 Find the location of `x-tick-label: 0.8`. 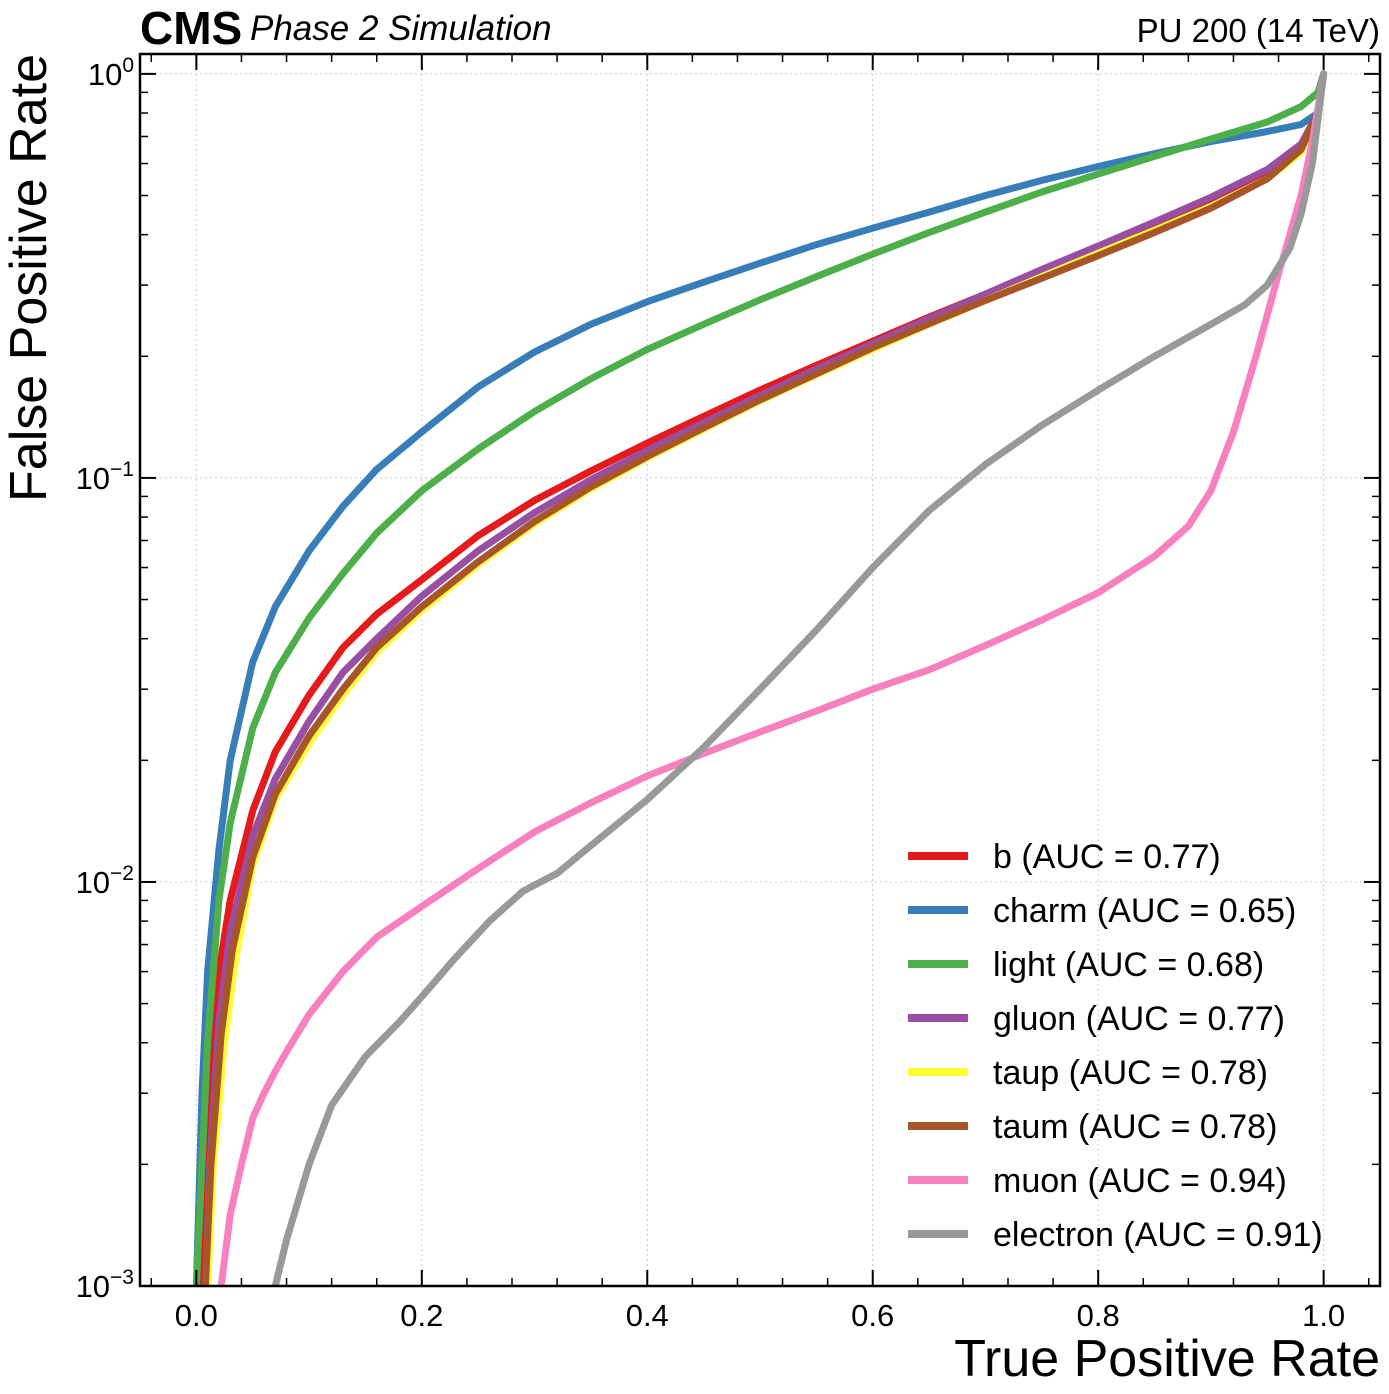

x-tick-label: 0.8 is located at coordinates (1098, 1315).